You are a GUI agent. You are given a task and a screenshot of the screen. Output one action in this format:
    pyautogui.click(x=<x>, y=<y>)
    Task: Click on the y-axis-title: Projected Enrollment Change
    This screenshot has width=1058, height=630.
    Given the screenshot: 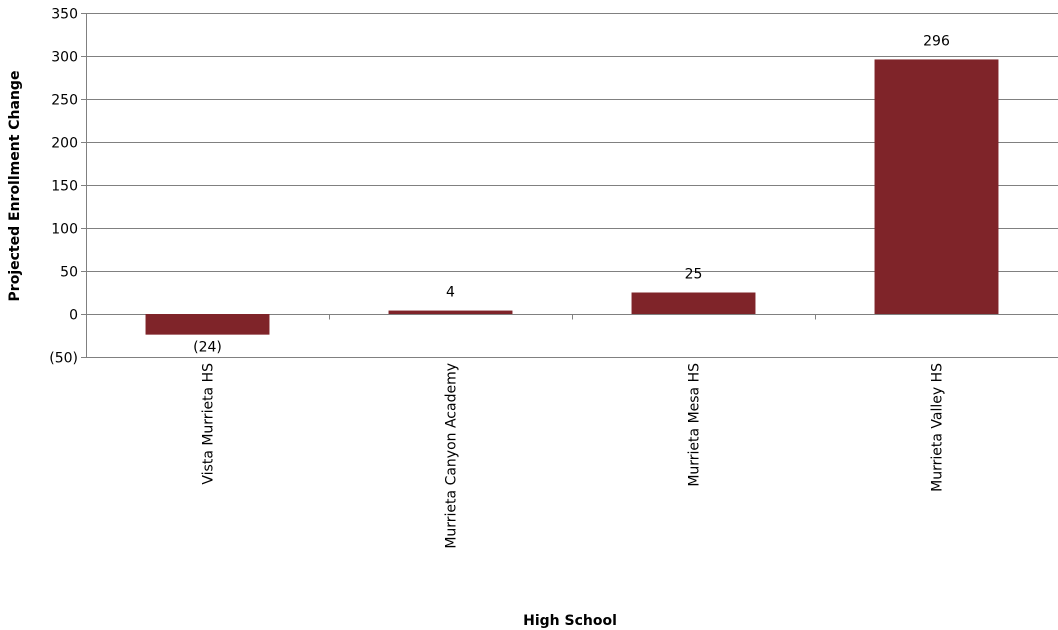 What is the action you would take?
    pyautogui.click(x=15, y=186)
    